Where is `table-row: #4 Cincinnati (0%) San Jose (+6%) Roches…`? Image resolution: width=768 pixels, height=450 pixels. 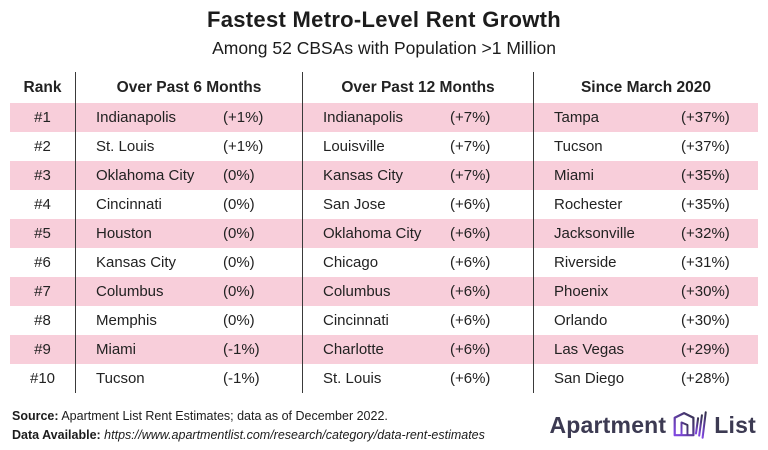
table-row: #4 Cincinnati (0%) San Jose (+6%) Roches… is located at coordinates (384, 204).